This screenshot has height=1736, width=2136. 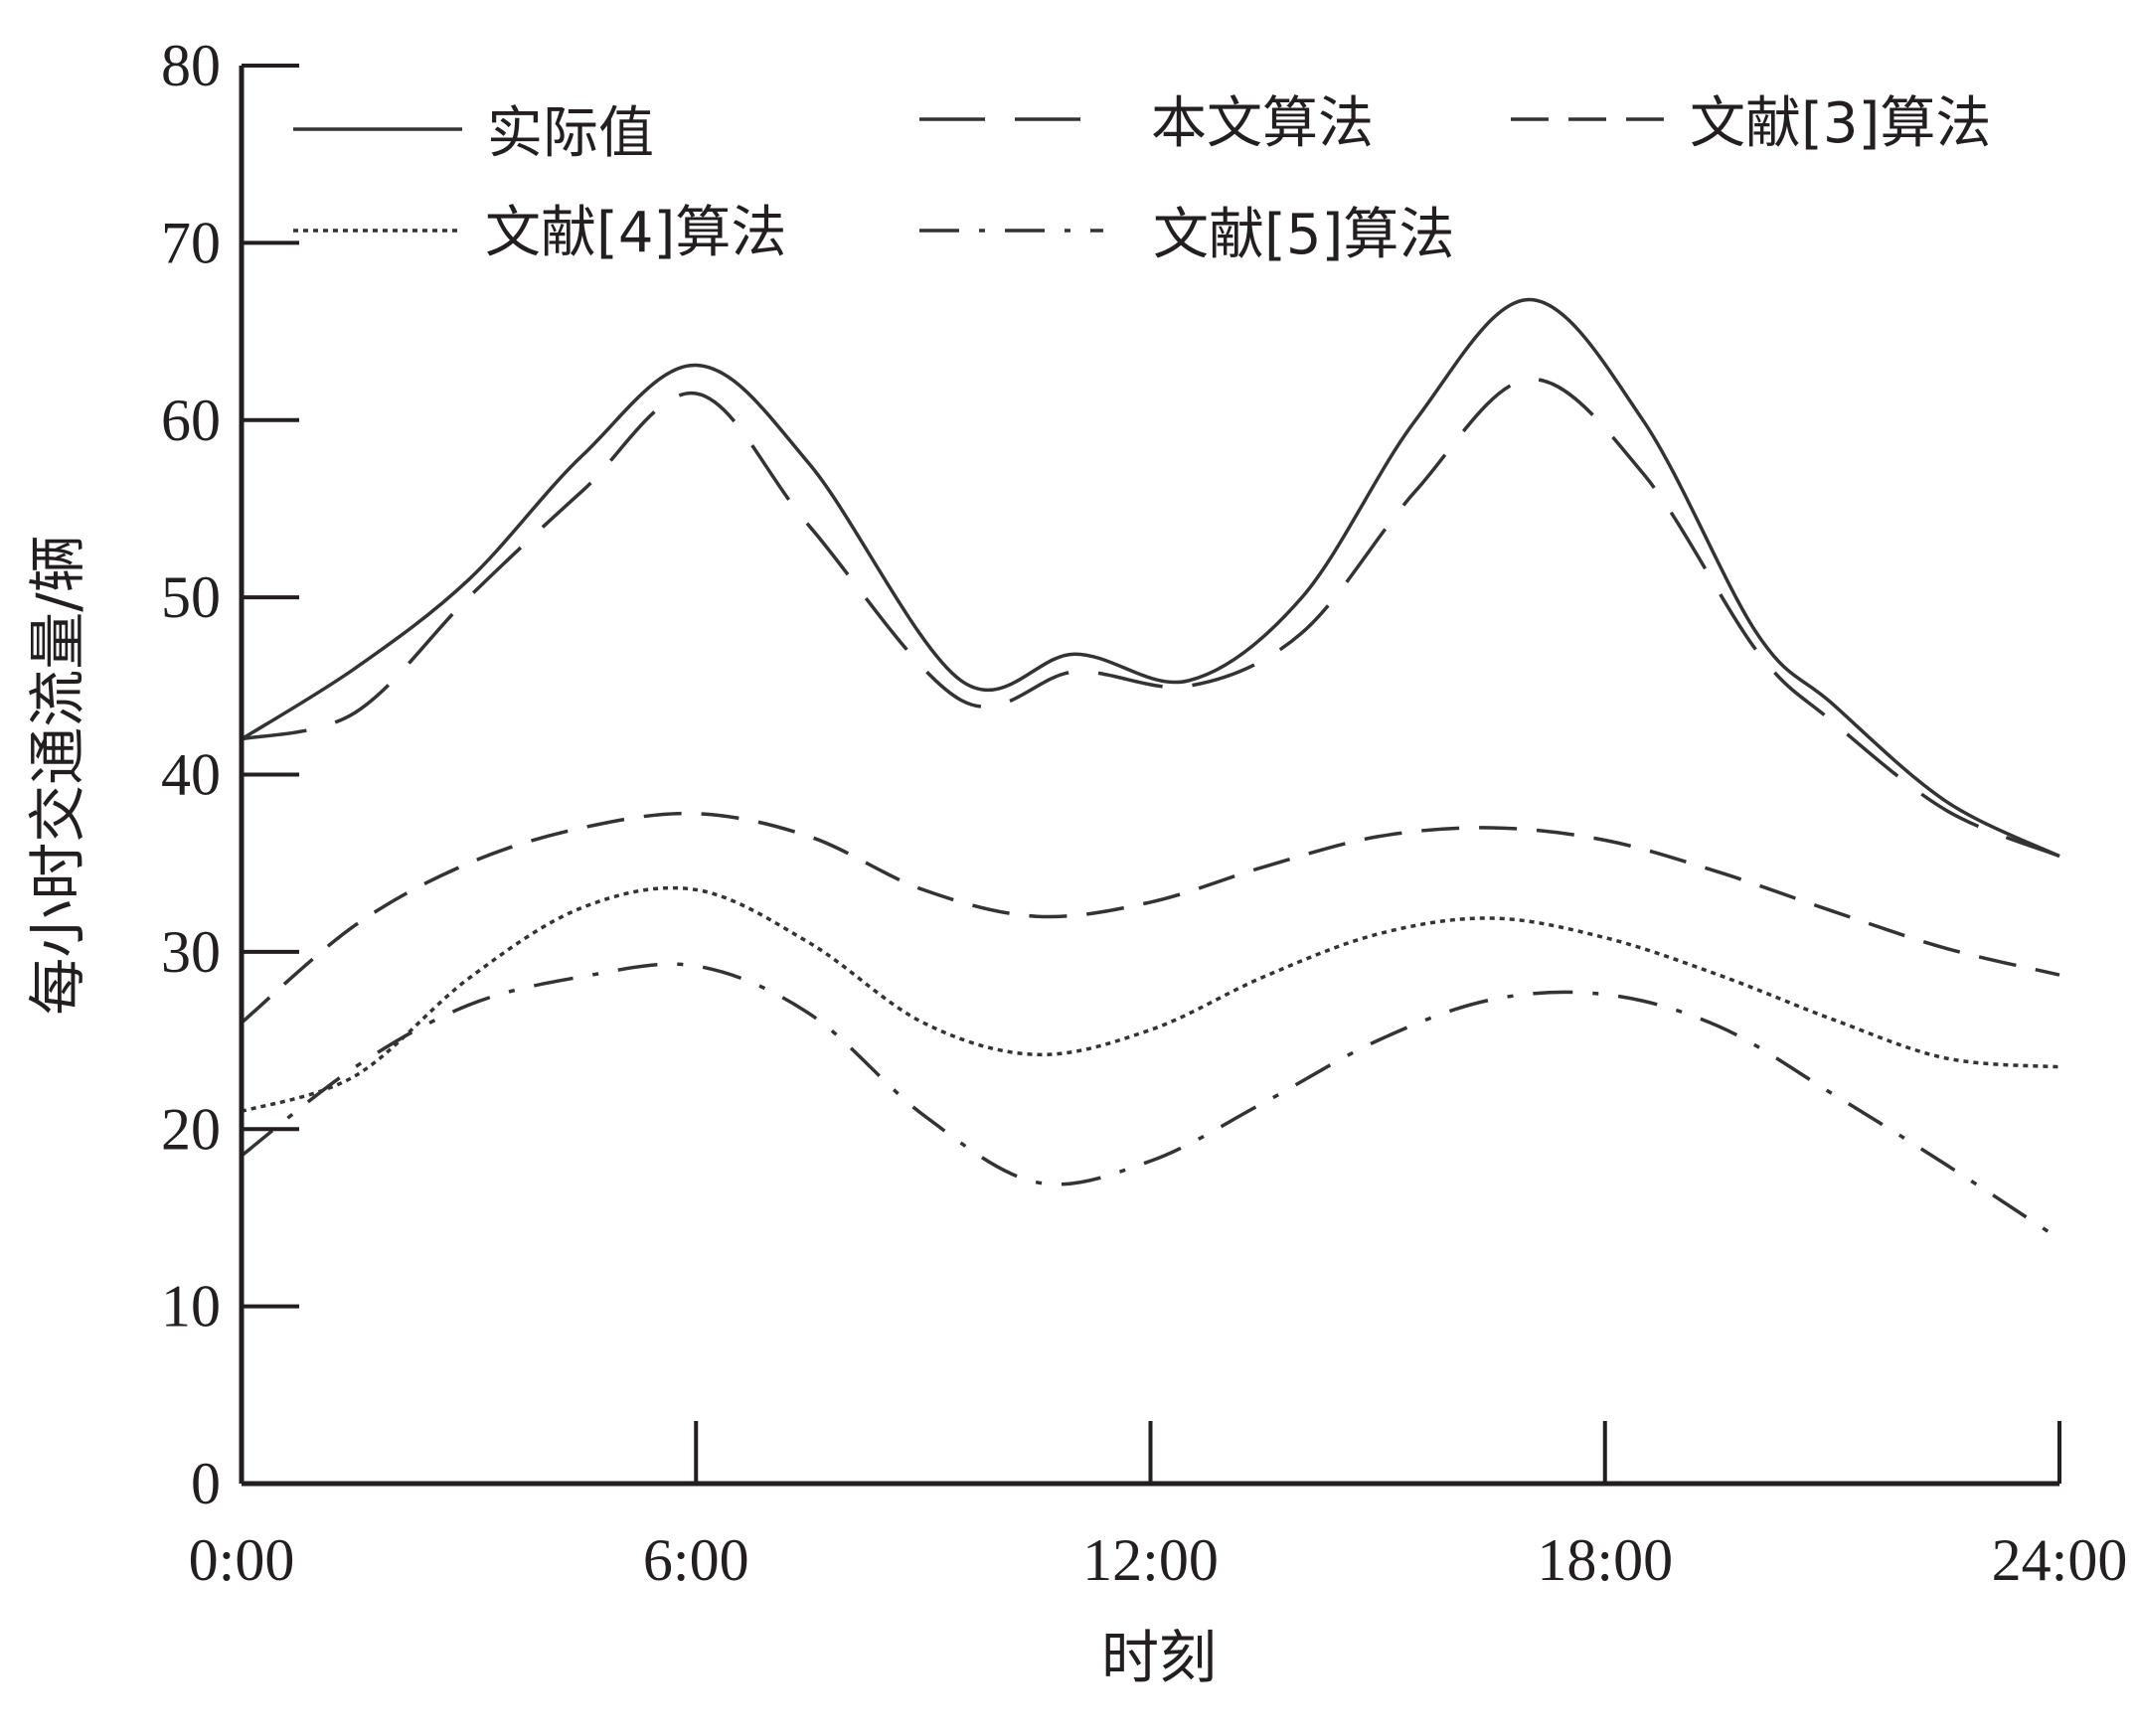 What do you see at coordinates (191, 65) in the screenshot?
I see `y-tick-label: 80` at bounding box center [191, 65].